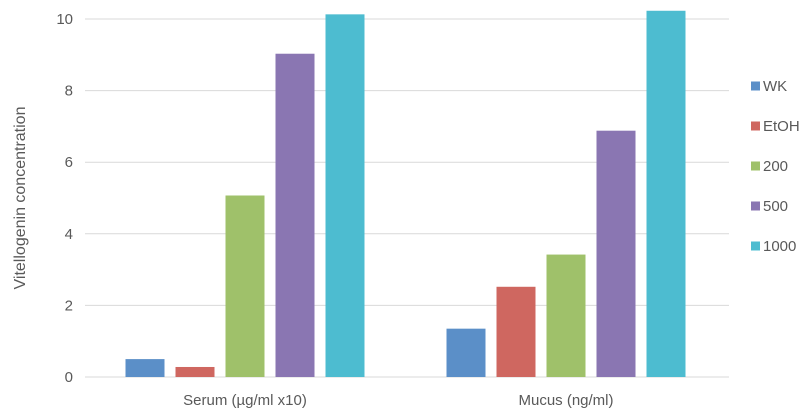 This screenshot has width=806, height=416. Describe the element at coordinates (69, 234) in the screenshot. I see `y-tick-label: 4` at that location.